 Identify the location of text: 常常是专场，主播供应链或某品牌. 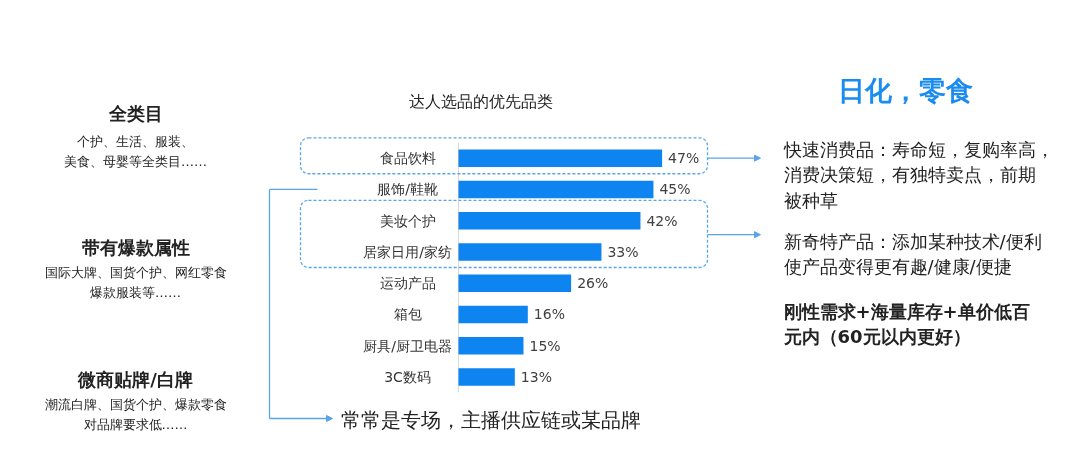
(490, 419).